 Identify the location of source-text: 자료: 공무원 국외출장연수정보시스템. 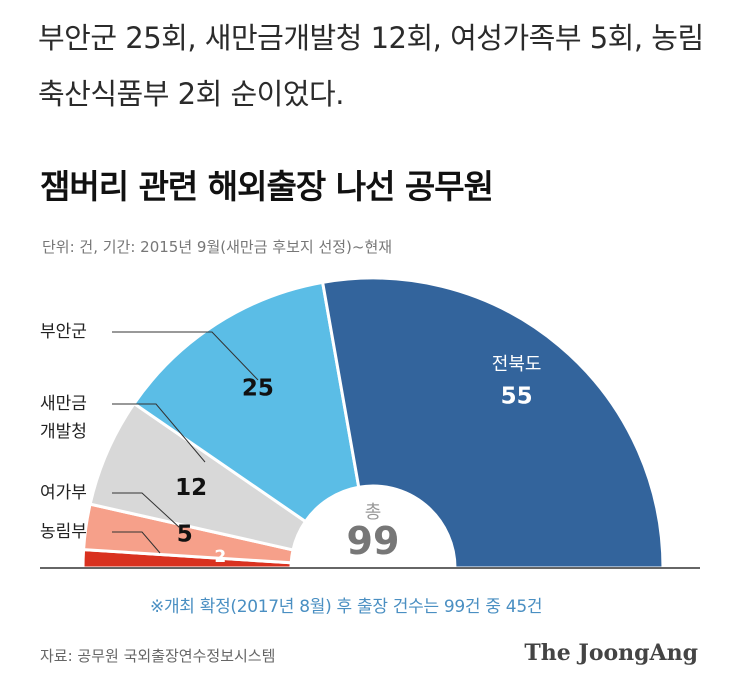
(158, 656).